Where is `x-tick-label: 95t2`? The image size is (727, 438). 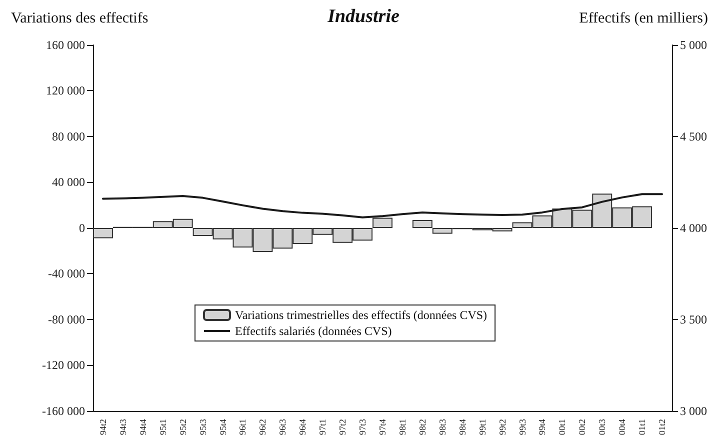 x-tick-label: 95t2 is located at coordinates (183, 427).